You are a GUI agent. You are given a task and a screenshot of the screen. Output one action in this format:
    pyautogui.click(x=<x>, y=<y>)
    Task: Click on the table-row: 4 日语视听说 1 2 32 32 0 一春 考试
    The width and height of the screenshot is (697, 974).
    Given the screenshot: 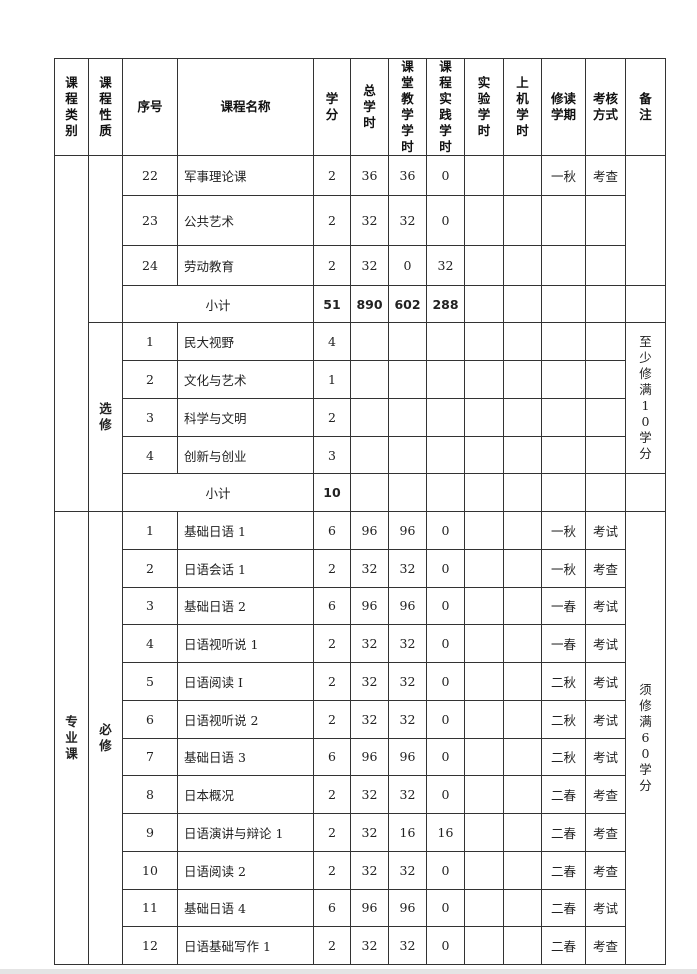 What is the action you would take?
    pyautogui.click(x=360, y=643)
    